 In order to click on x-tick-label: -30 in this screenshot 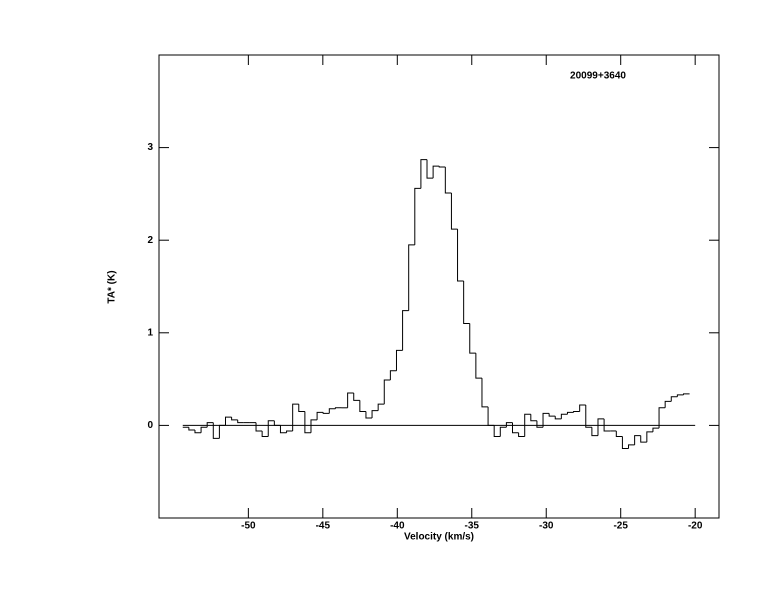, I will do `click(546, 526)`.